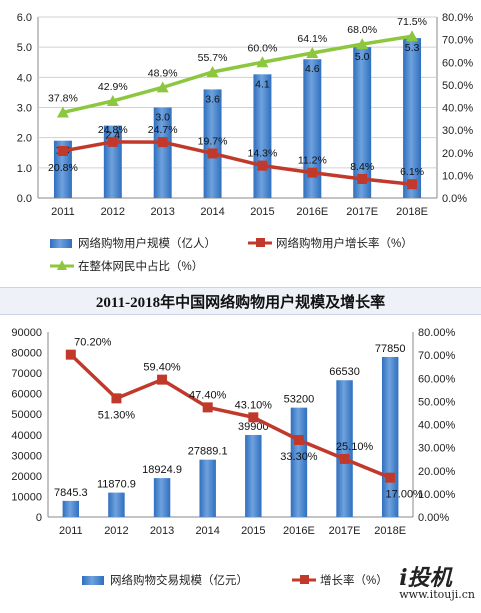 This screenshot has width=481, height=613. What do you see at coordinates (457, 154) in the screenshot?
I see `y-right-tick-label: 20.0%` at bounding box center [457, 154].